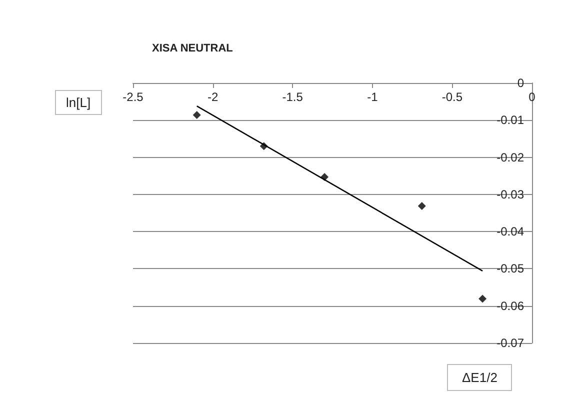  I want to click on y-tick-label: -0.02, so click(510, 157).